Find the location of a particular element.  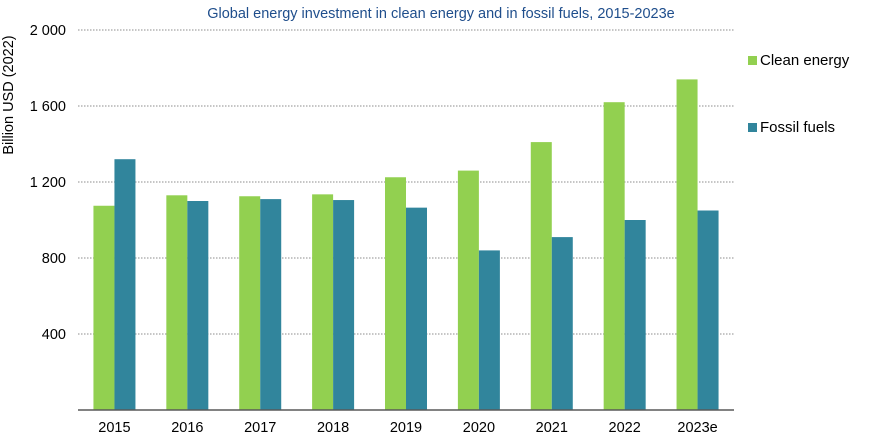

y-tick-label: 1 200 is located at coordinates (48, 183).